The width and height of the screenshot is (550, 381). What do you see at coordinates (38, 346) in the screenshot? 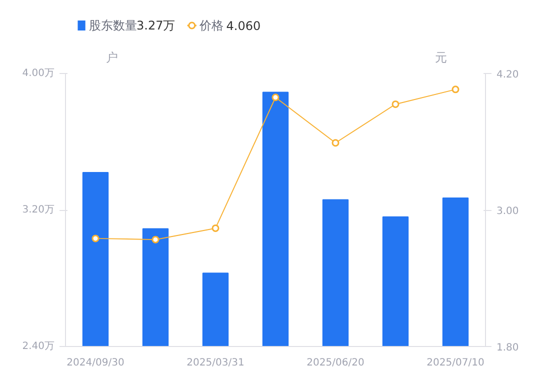
I see `y-tick-label: 2.40万` at bounding box center [38, 346].